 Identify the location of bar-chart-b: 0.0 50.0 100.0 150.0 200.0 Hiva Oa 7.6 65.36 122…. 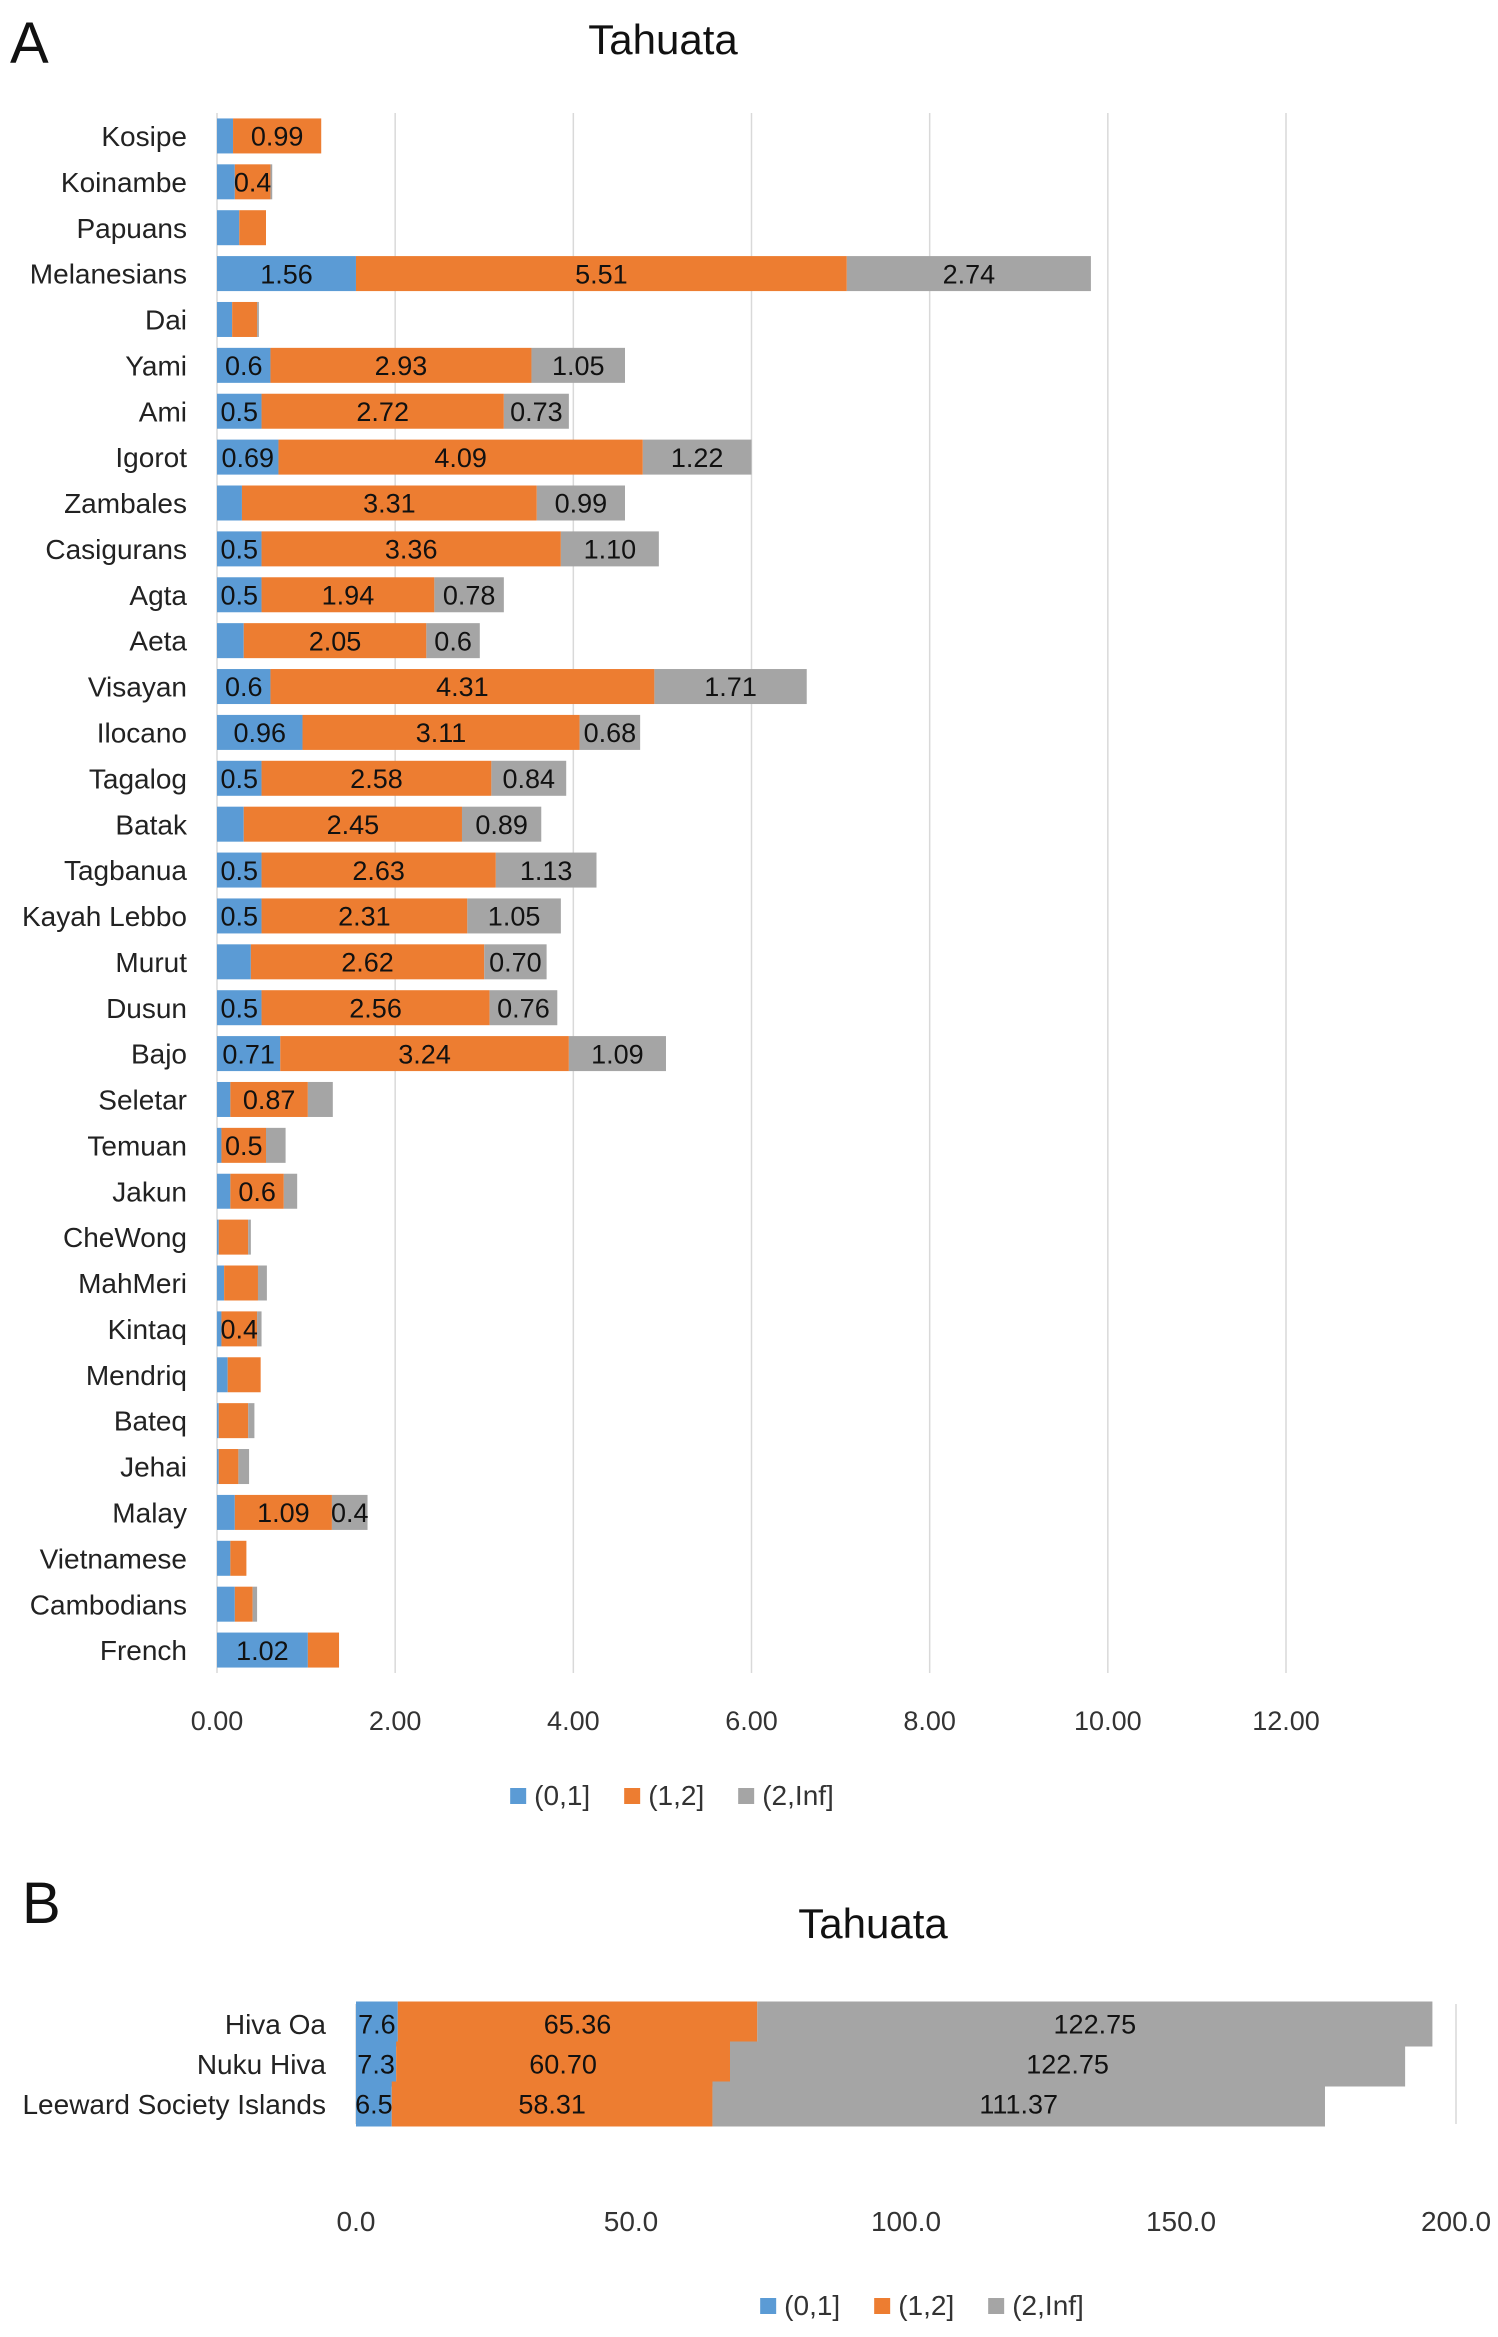
(756, 2119).